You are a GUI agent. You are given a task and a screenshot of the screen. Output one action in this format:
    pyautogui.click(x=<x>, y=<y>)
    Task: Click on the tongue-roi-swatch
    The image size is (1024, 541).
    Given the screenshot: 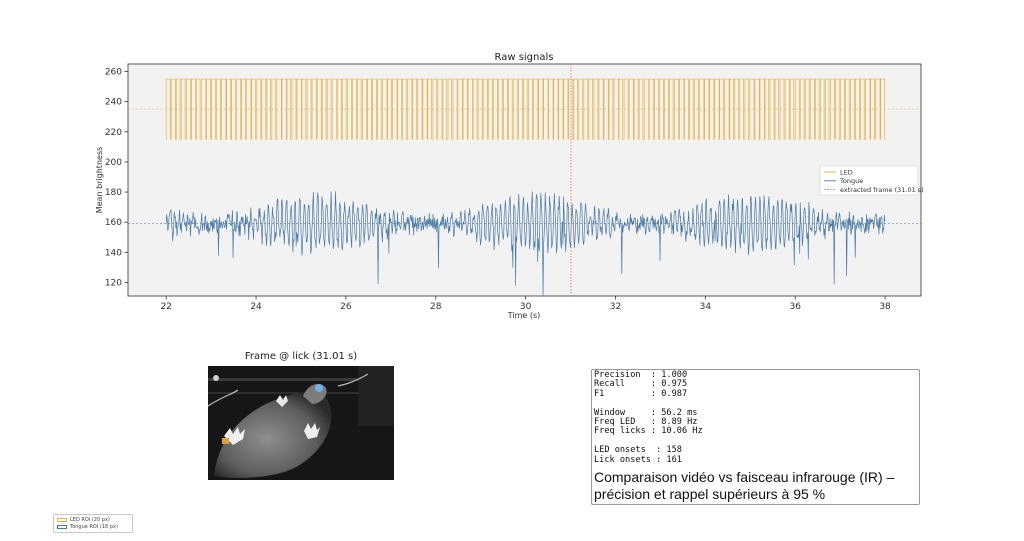 What is the action you would take?
    pyautogui.click(x=62, y=526)
    